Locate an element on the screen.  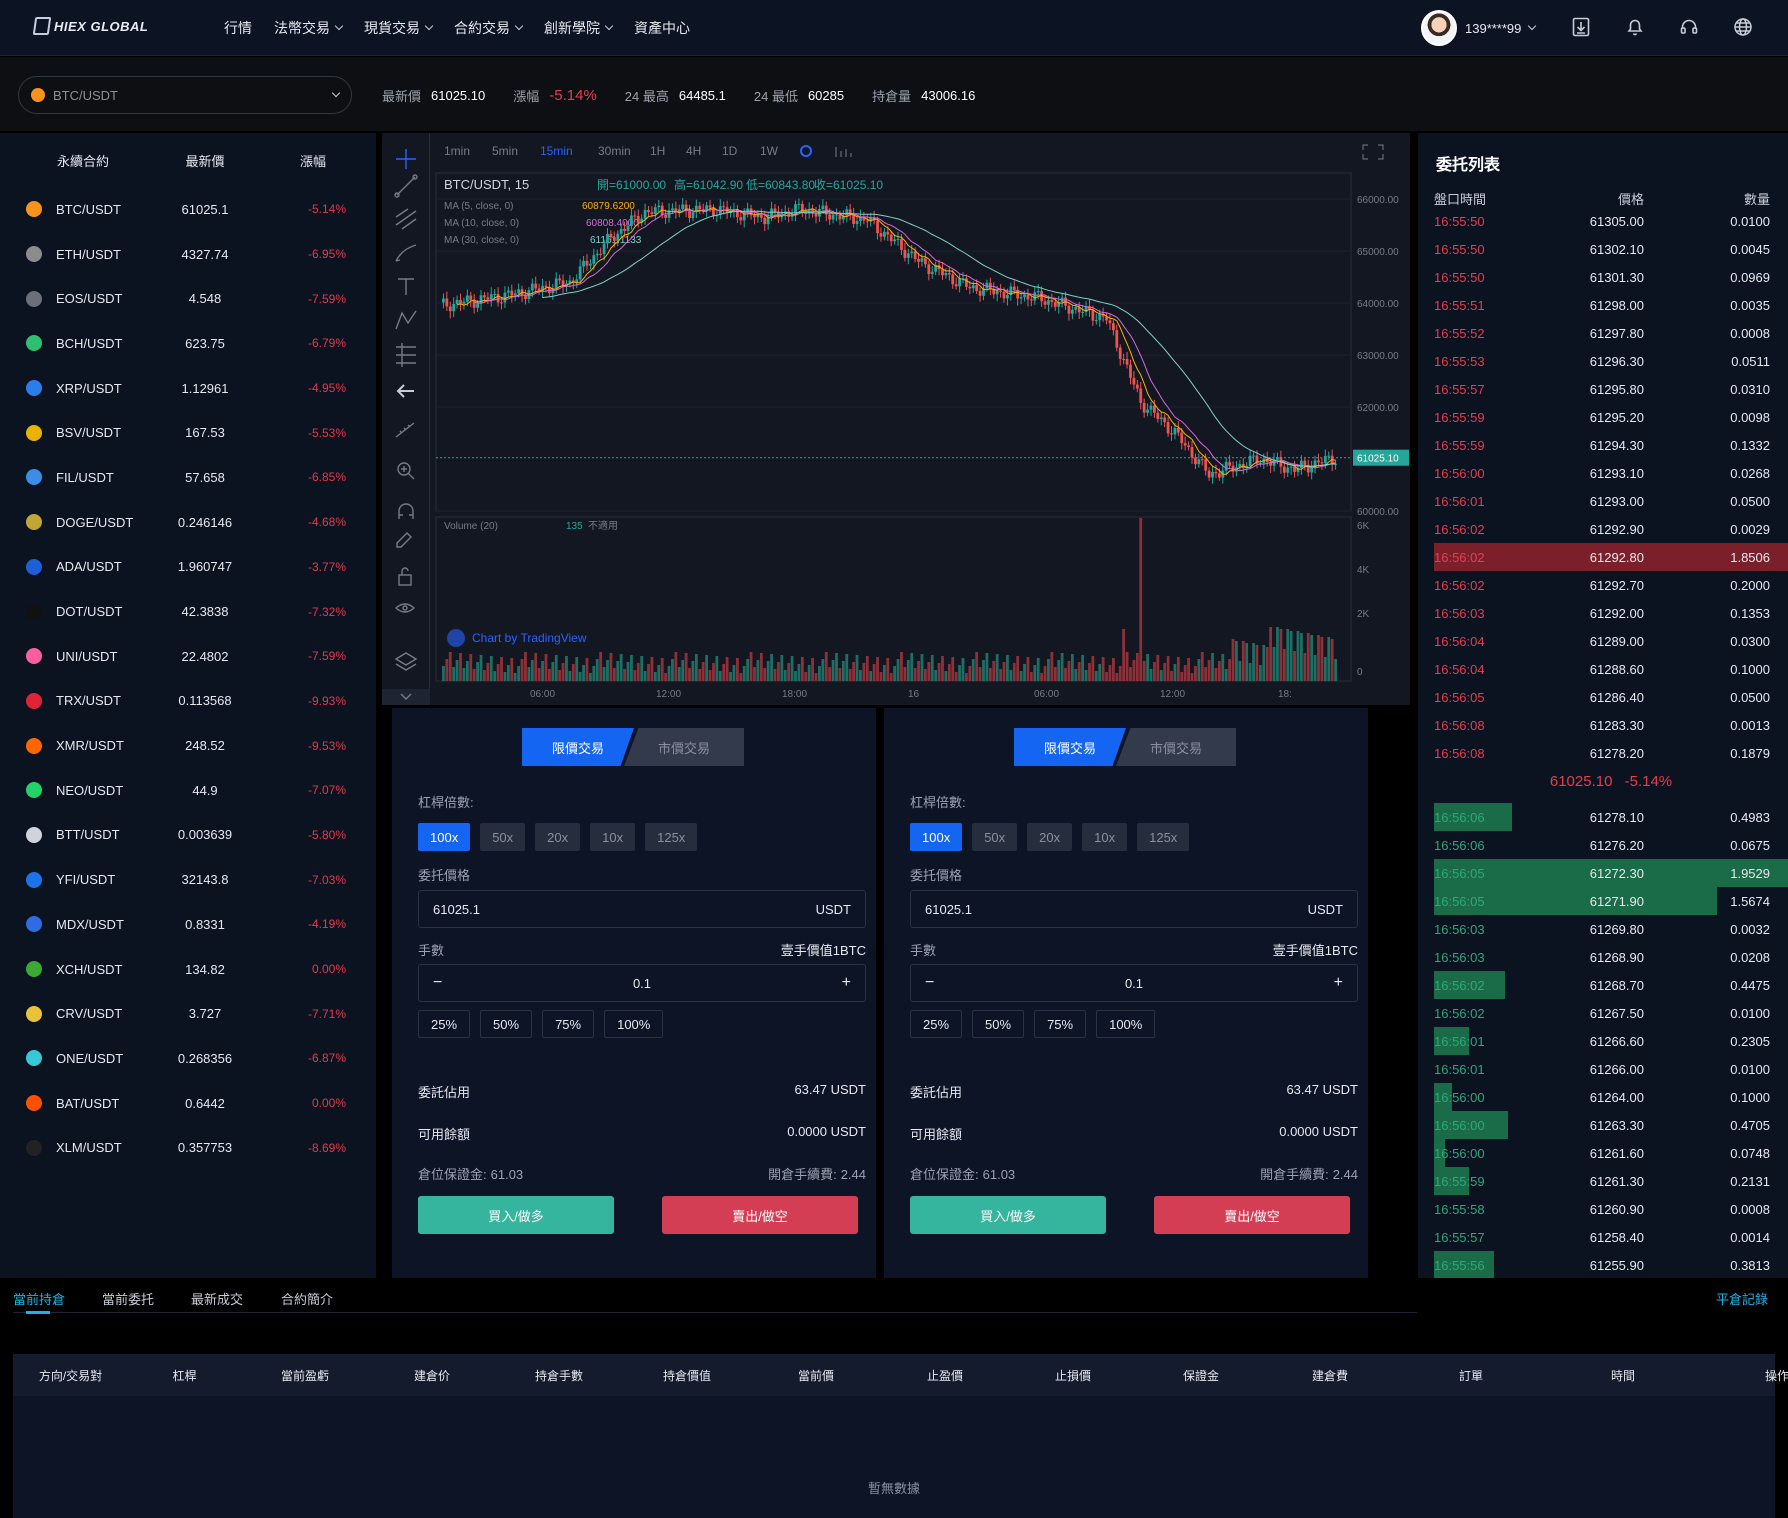
minus-button: − is located at coordinates (930, 982).